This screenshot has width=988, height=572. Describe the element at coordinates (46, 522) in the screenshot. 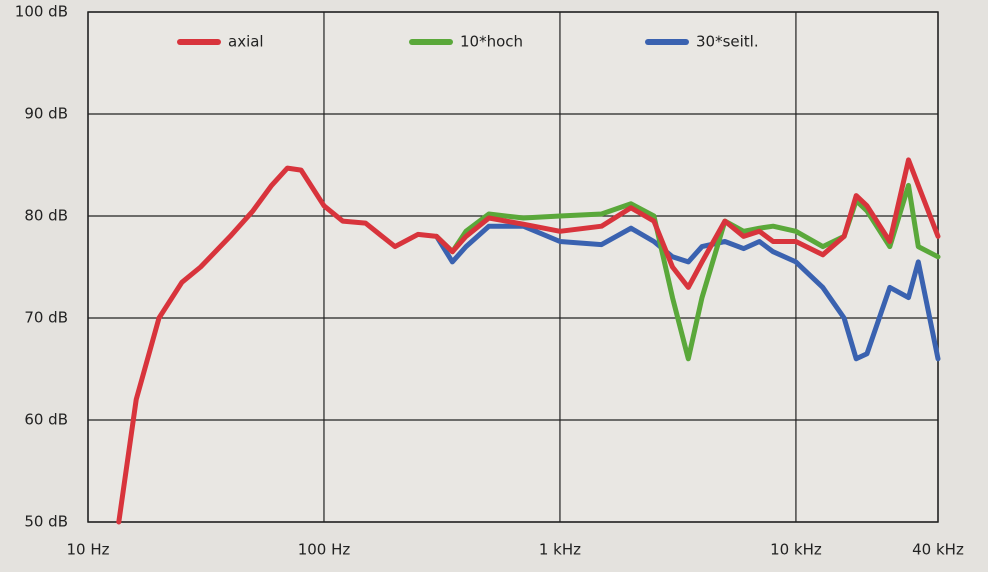

I see `y-tick-label: 50 dB` at that location.